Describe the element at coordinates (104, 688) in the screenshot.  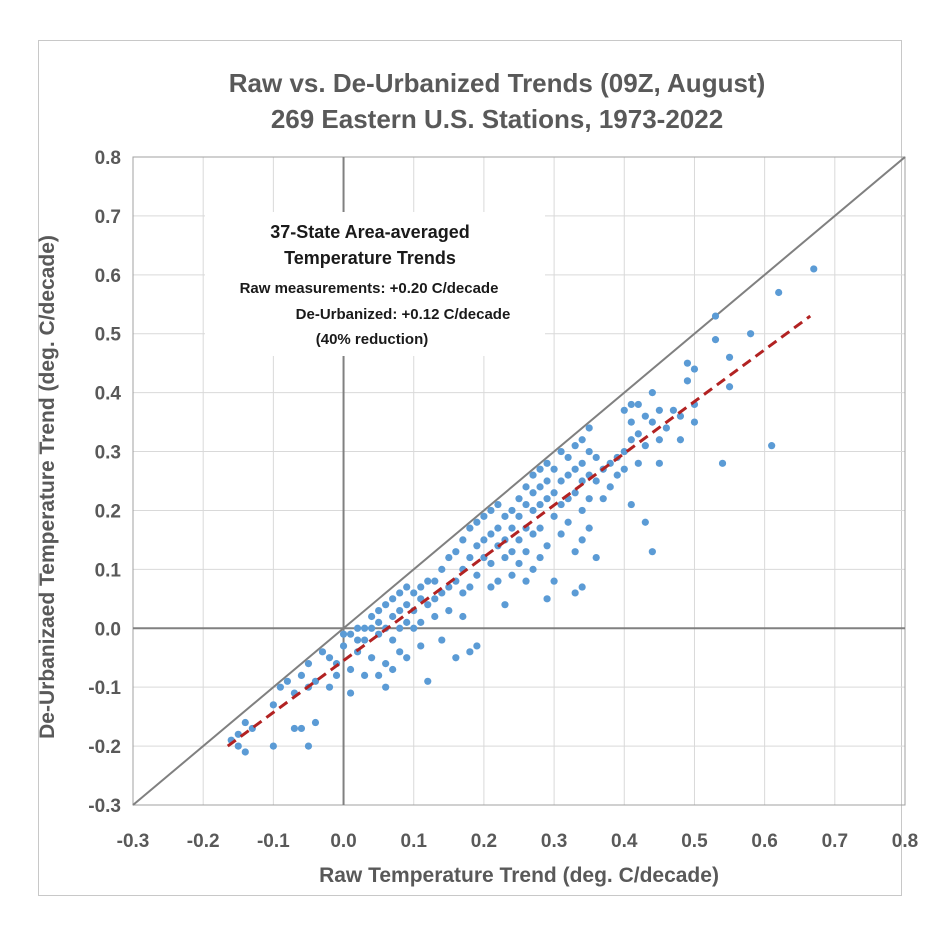
I see `y-tick-label: -0.1` at that location.